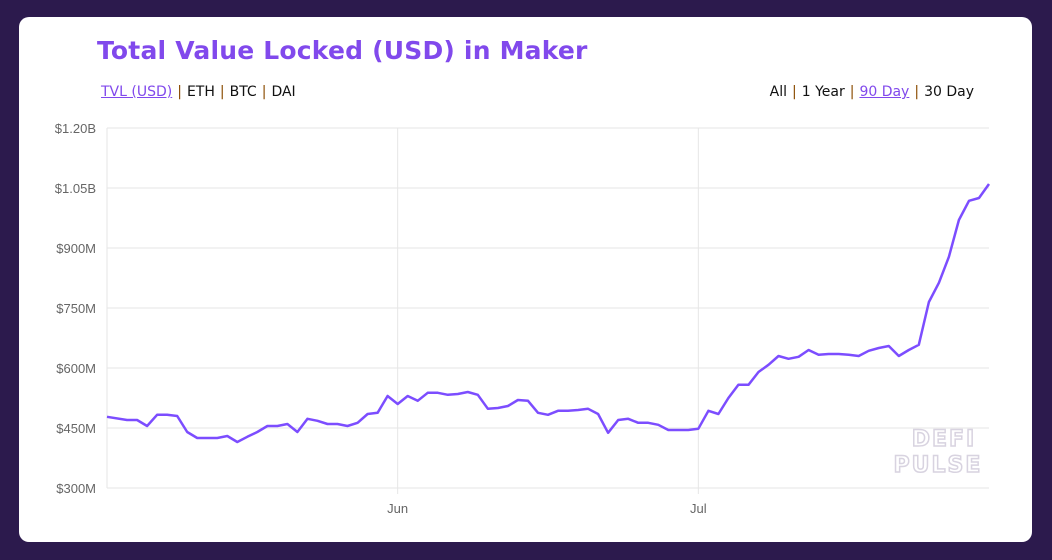  I want to click on tab-90-day: 90 Day, so click(884, 92).